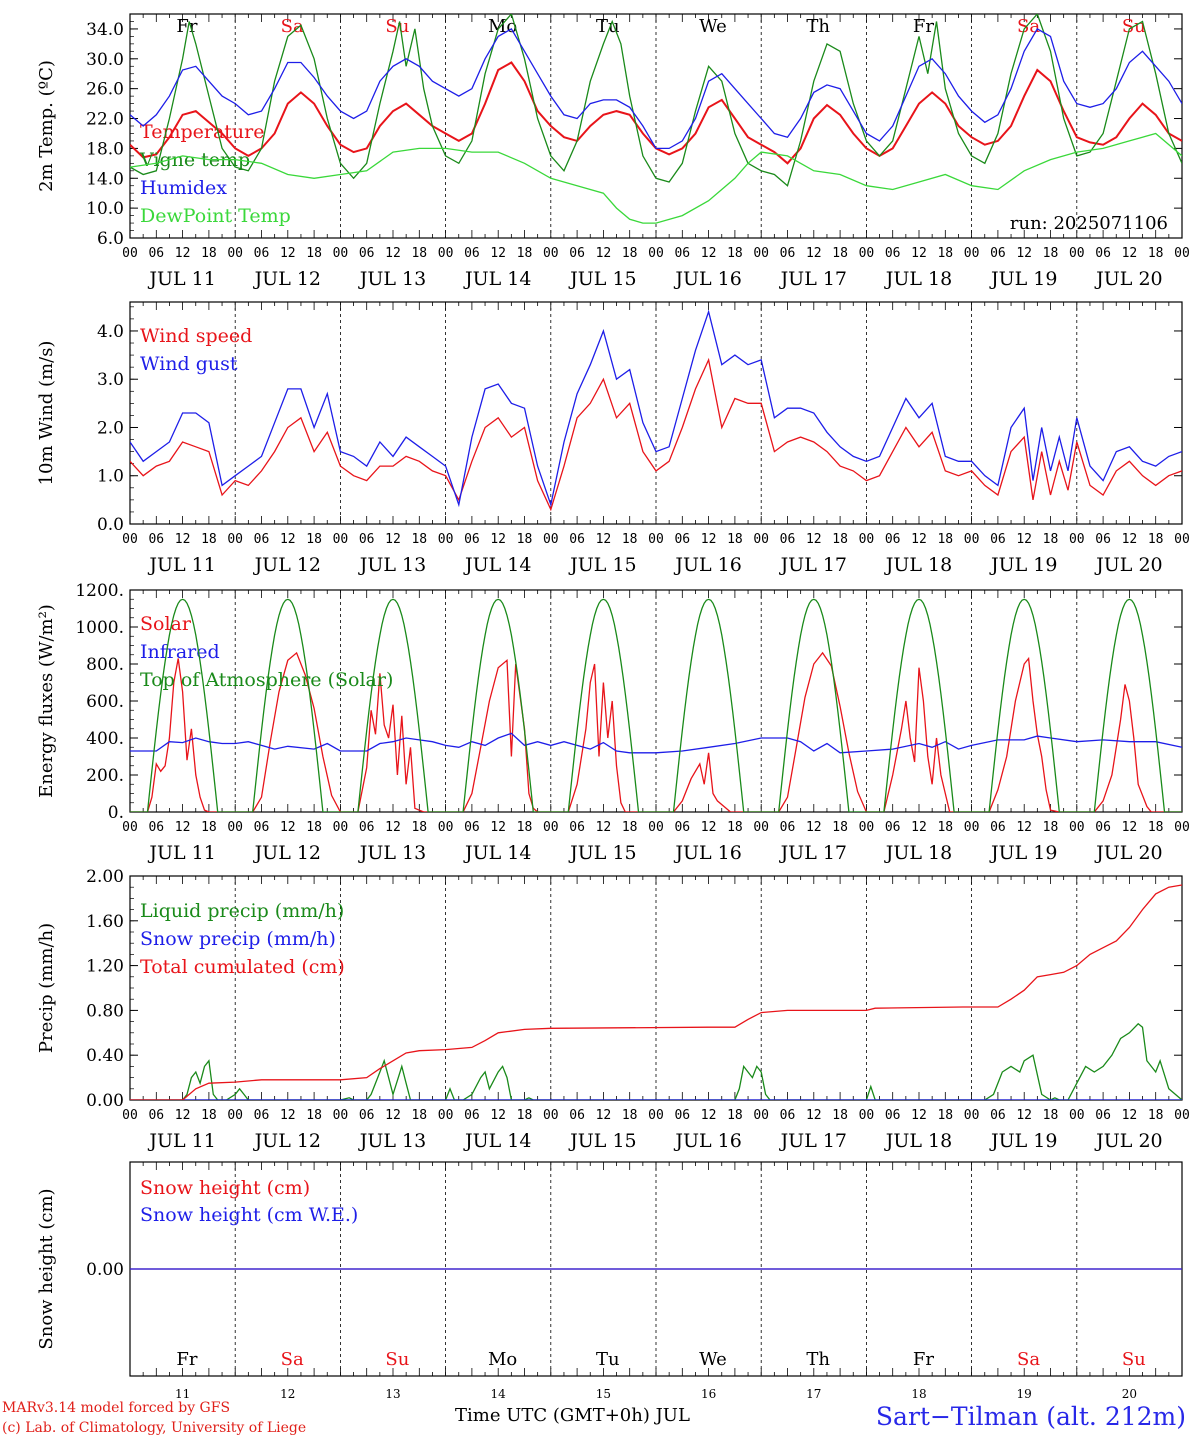 Image resolution: width=1194 pixels, height=1440 pixels. Describe the element at coordinates (266, 680) in the screenshot. I see `panel3-legend-2: Top of Atmosphere (Solar)` at that location.